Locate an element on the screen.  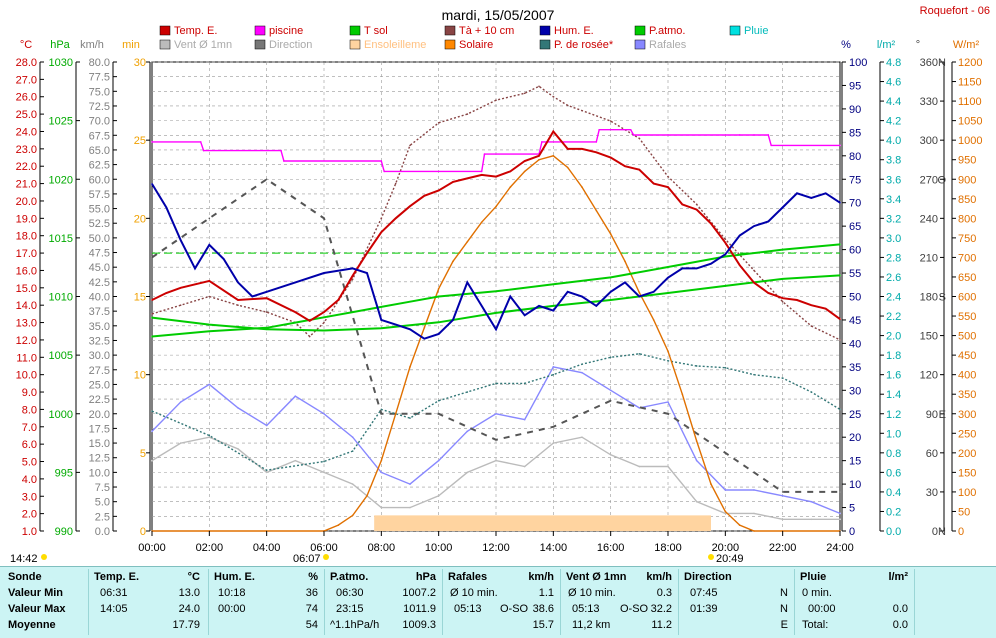
solar-unit-label: W/m² is located at coordinates (966, 45).